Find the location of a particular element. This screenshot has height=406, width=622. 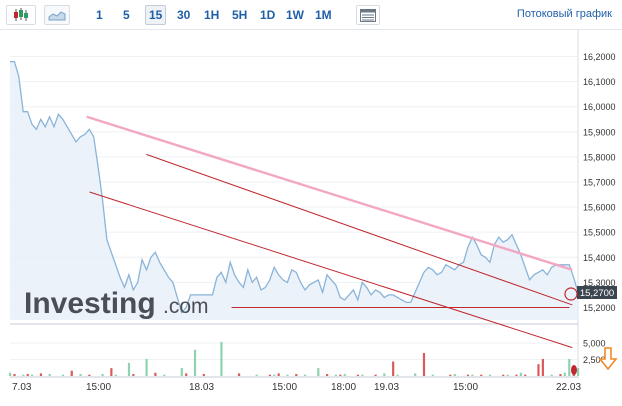

time-tick-label: 15:00 is located at coordinates (98, 387).